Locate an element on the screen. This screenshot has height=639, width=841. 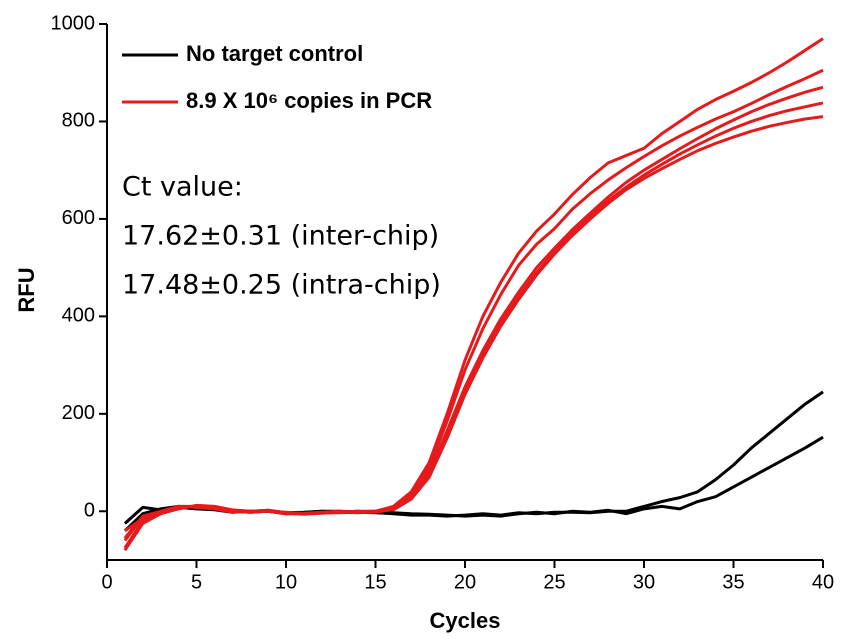
y-tick-label: 800 is located at coordinates (78, 121).